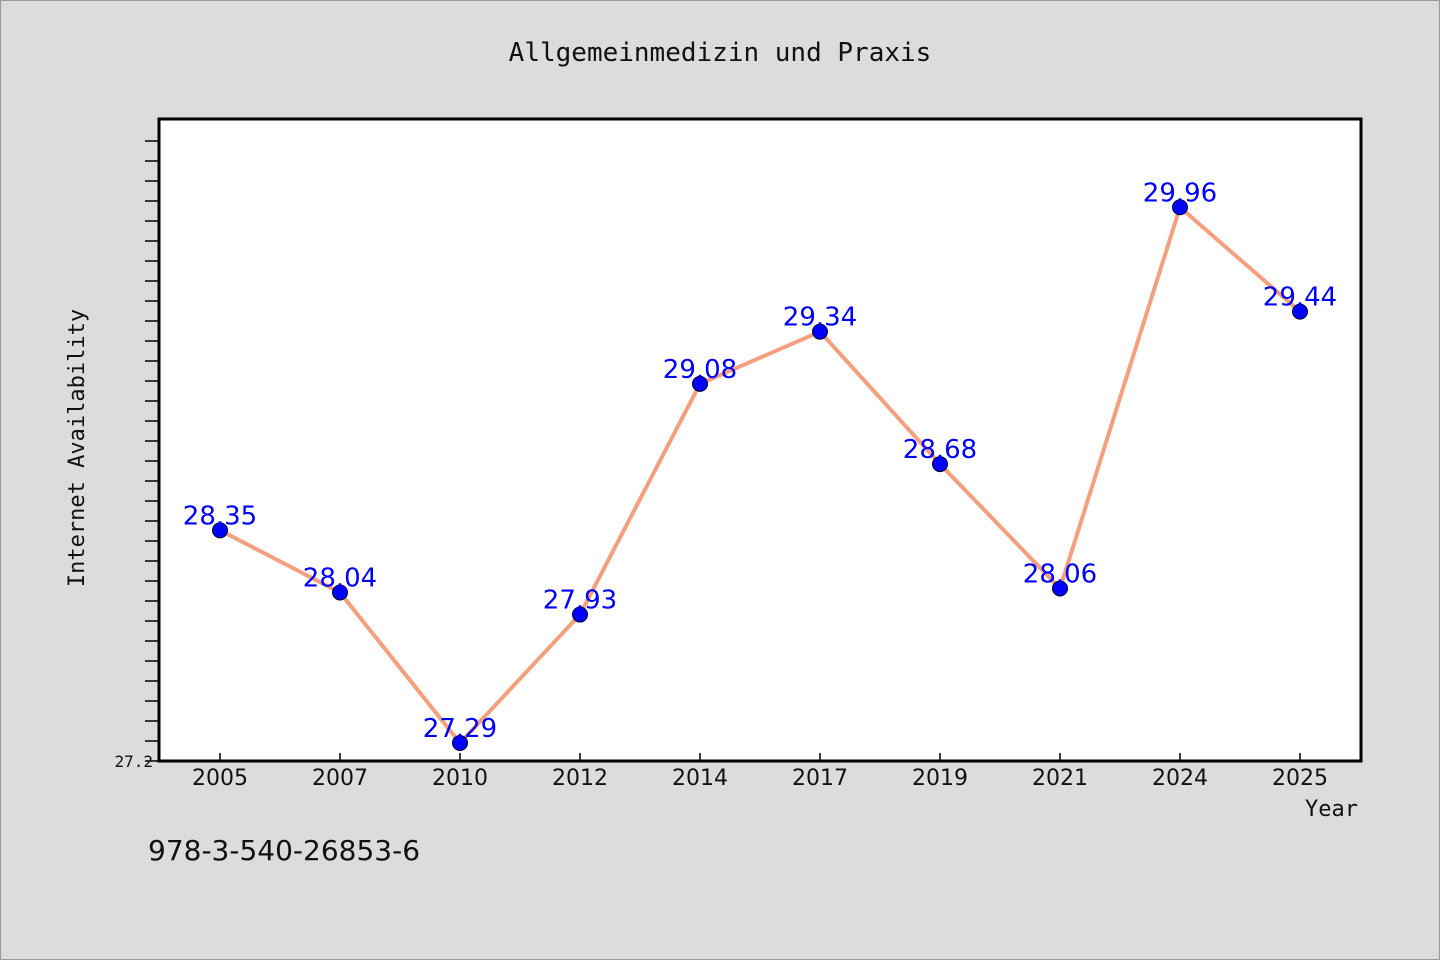  What do you see at coordinates (940, 450) in the screenshot?
I see `data-label: 28.68` at bounding box center [940, 450].